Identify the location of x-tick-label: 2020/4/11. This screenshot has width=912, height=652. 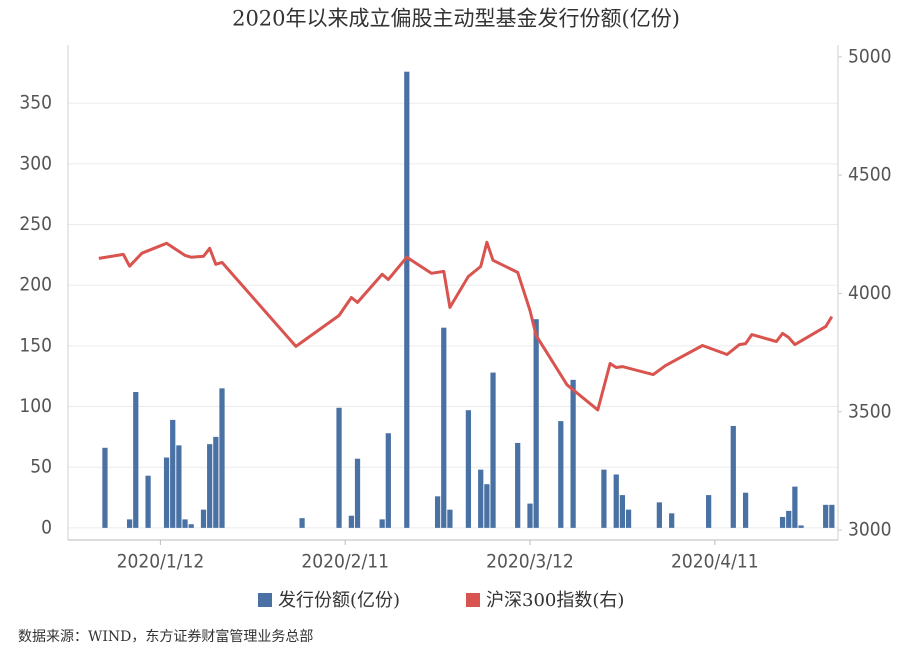
(715, 562).